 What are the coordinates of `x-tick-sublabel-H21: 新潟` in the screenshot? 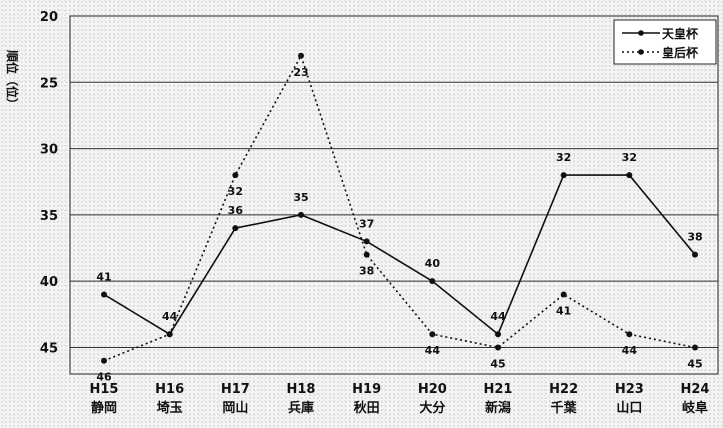 It's located at (498, 408).